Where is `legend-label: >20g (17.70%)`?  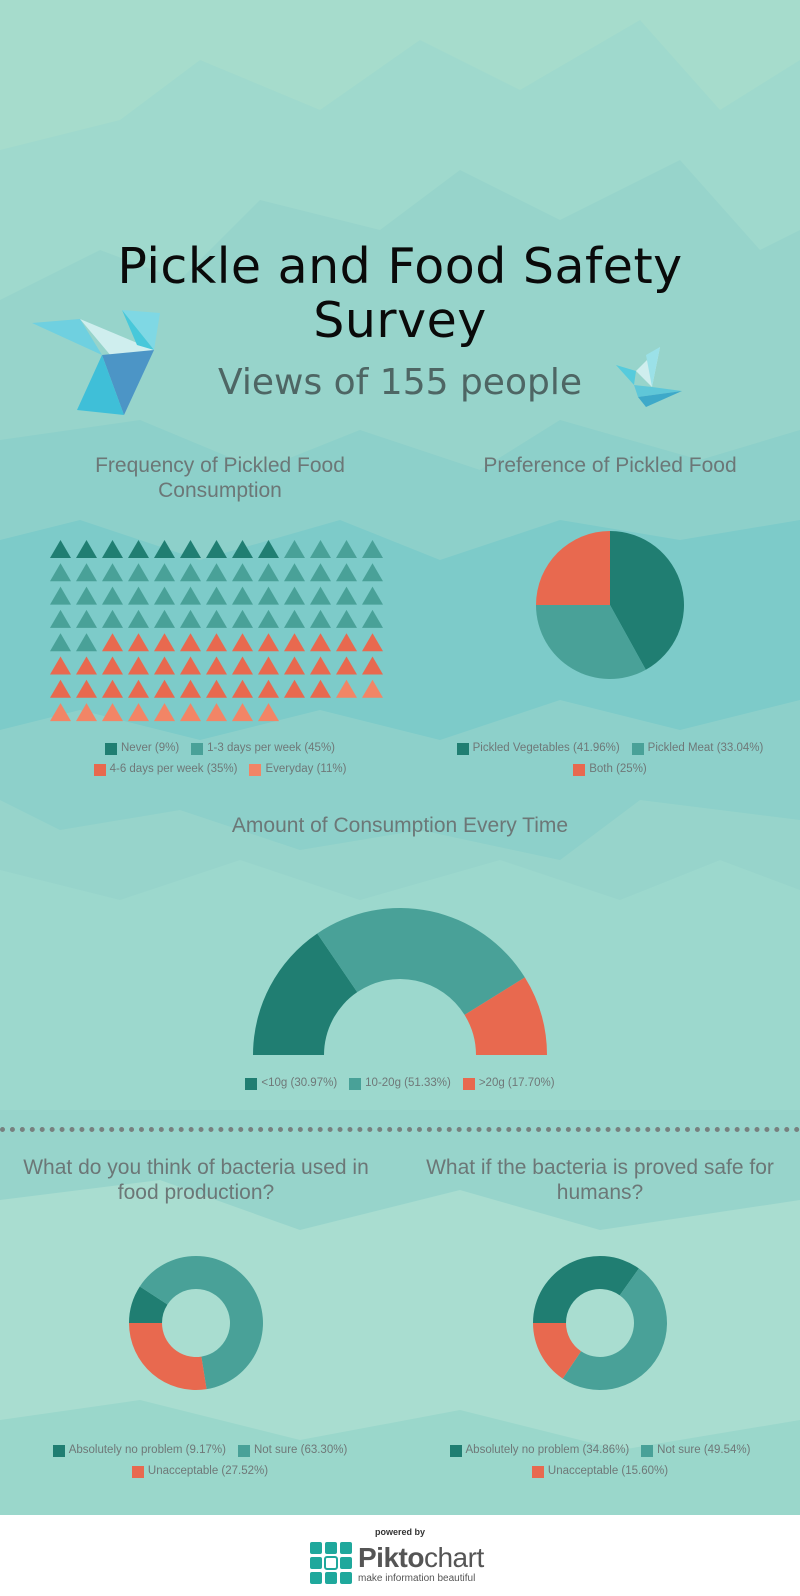
legend-label: >20g (17.70%) is located at coordinates (516, 1083).